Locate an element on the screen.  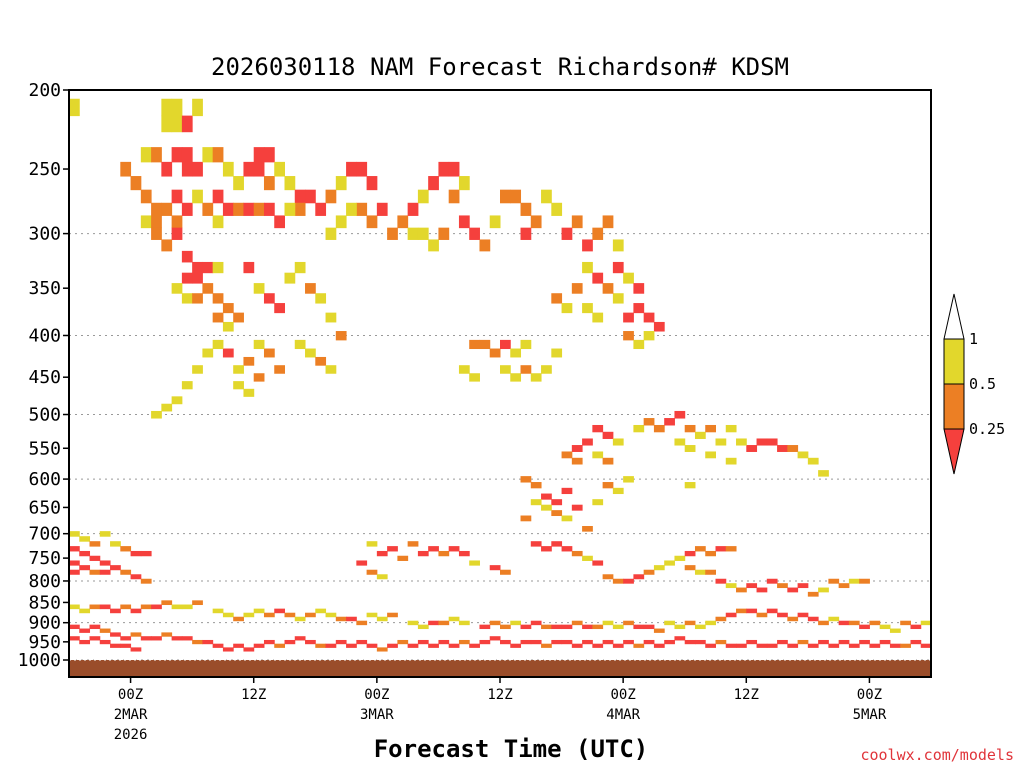
x-date-label-4: 4MAR is located at coordinates (623, 715).